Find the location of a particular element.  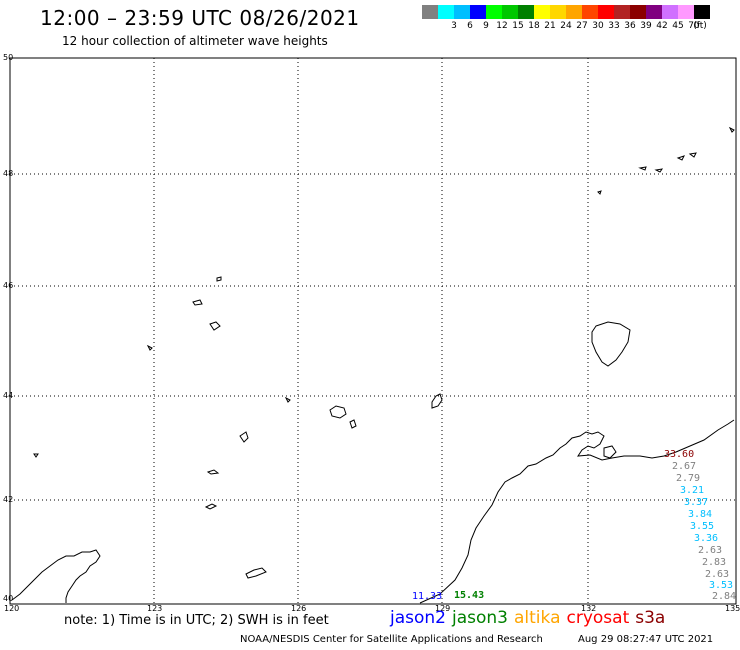

wave-label: 3.37 is located at coordinates (696, 502).